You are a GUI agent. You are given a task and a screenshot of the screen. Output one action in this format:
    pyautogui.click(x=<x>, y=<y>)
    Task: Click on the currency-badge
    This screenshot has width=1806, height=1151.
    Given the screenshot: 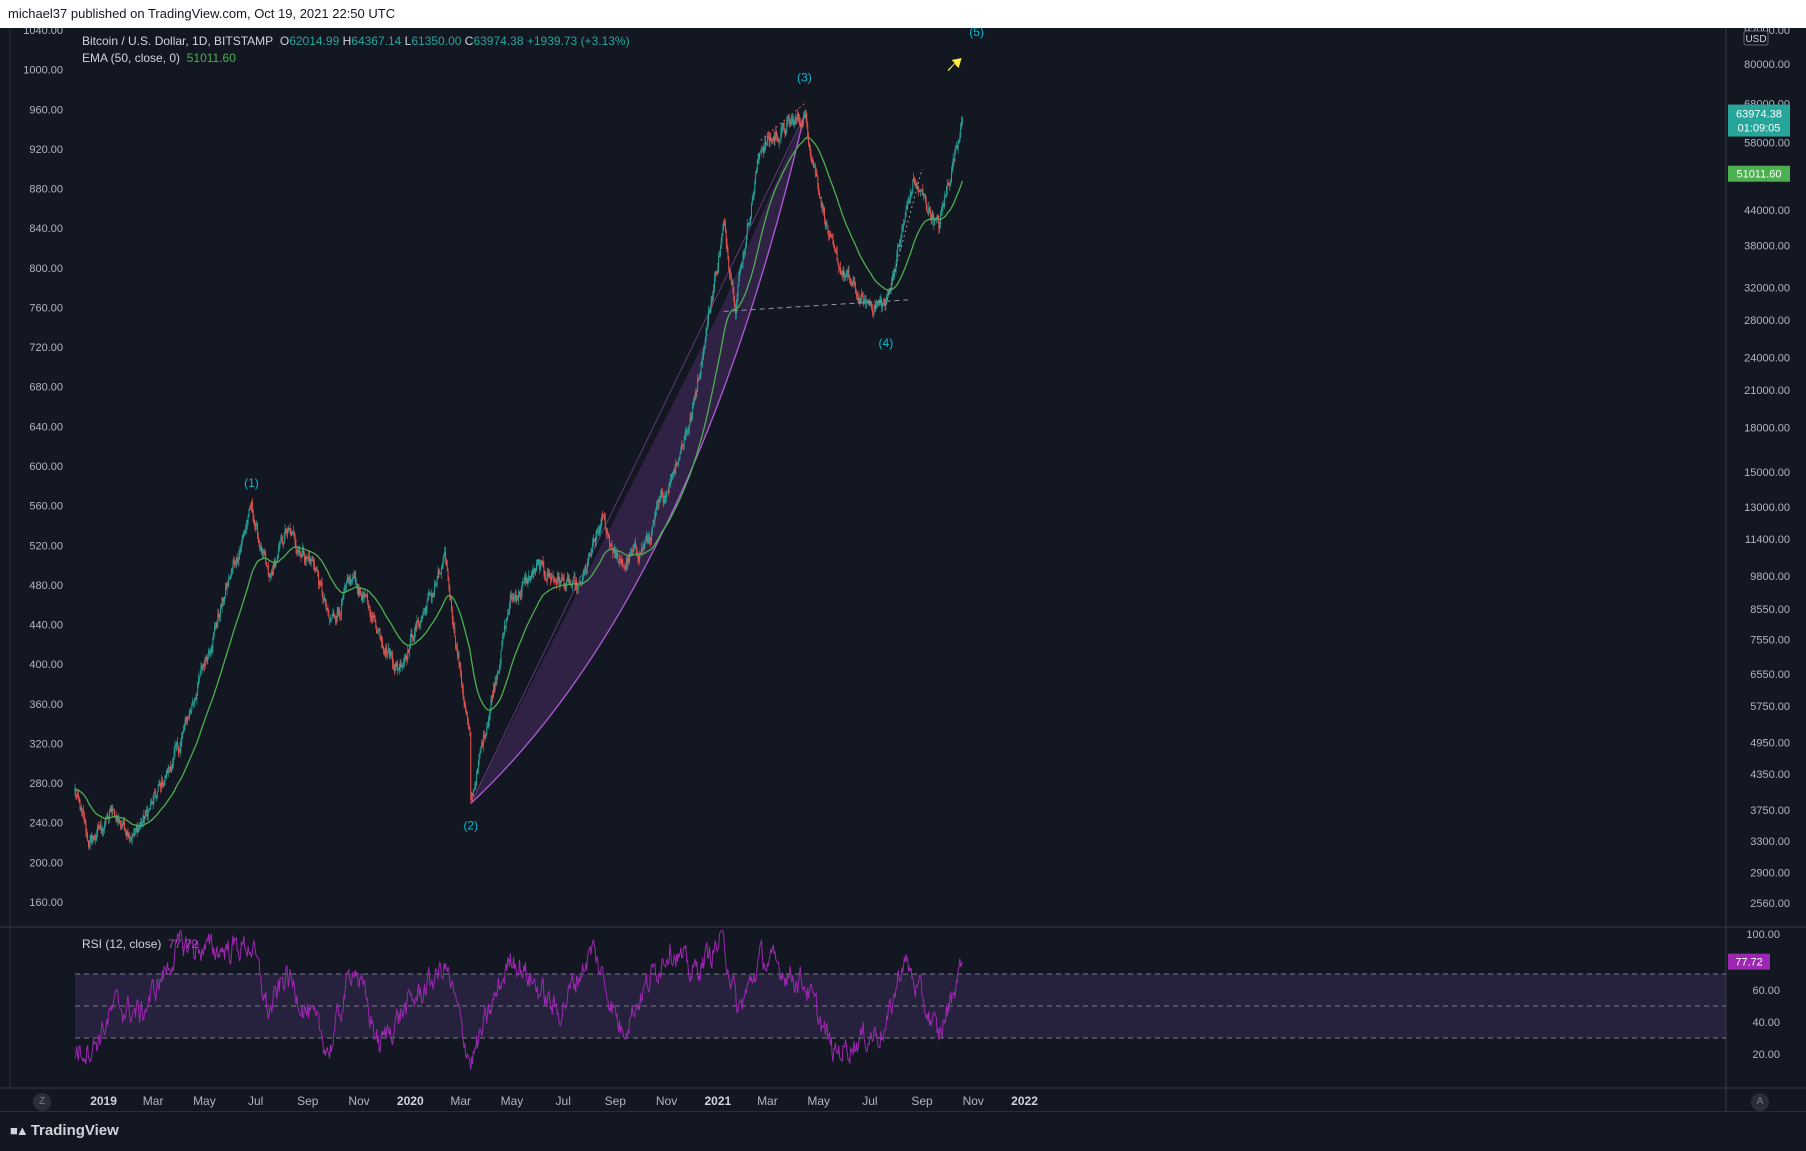 What is the action you would take?
    pyautogui.click(x=1756, y=38)
    